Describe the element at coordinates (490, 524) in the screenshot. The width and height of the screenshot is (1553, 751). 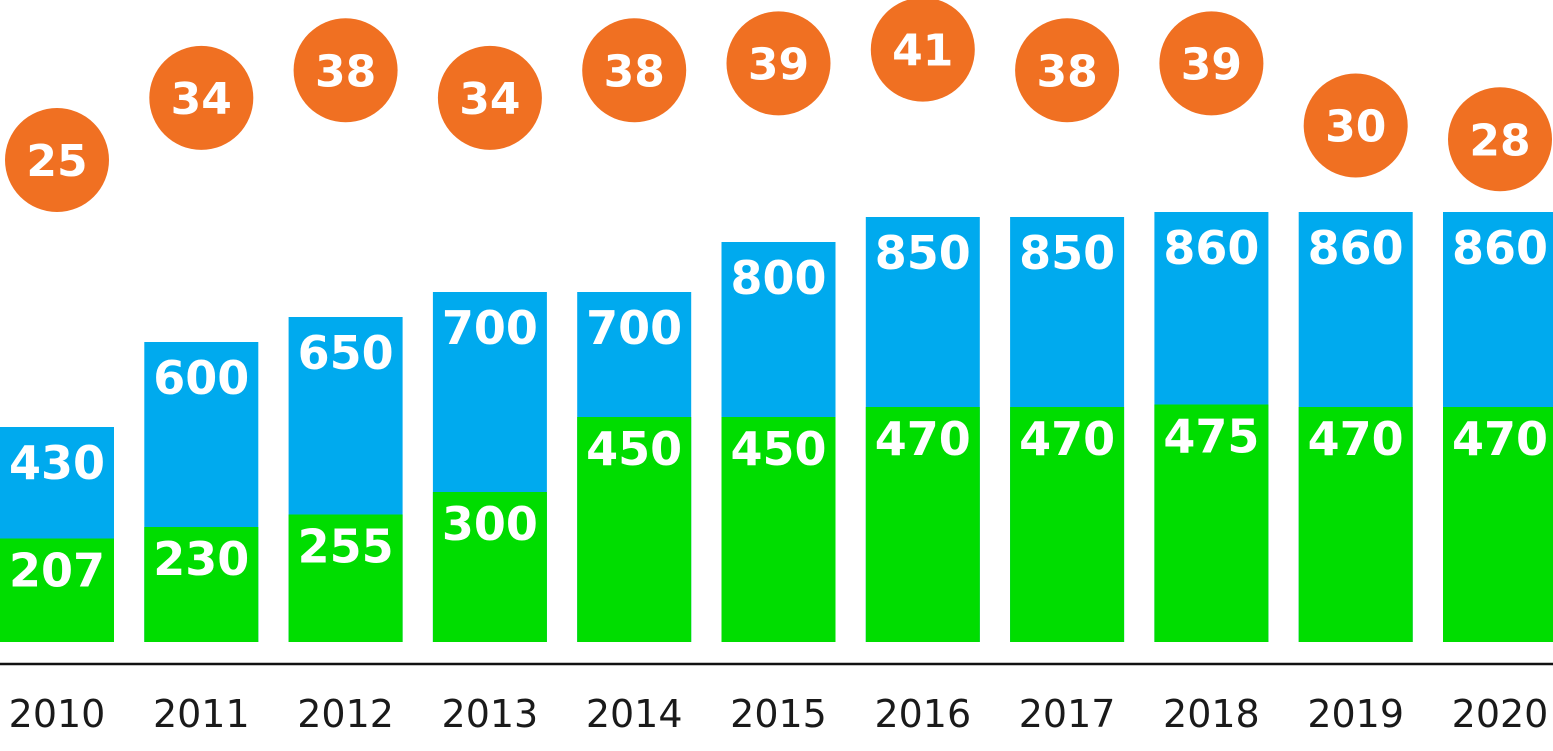
I see `label-base-2013: 300` at that location.